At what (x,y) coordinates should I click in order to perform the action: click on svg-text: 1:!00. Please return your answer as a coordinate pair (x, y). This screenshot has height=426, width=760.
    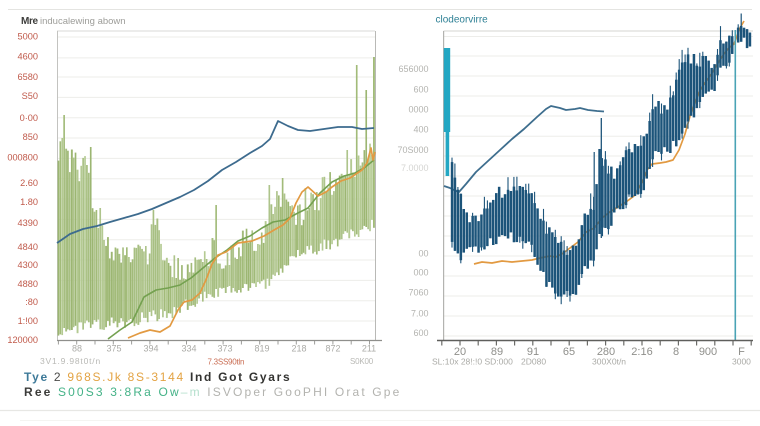
    Looking at the image, I should click on (28, 321).